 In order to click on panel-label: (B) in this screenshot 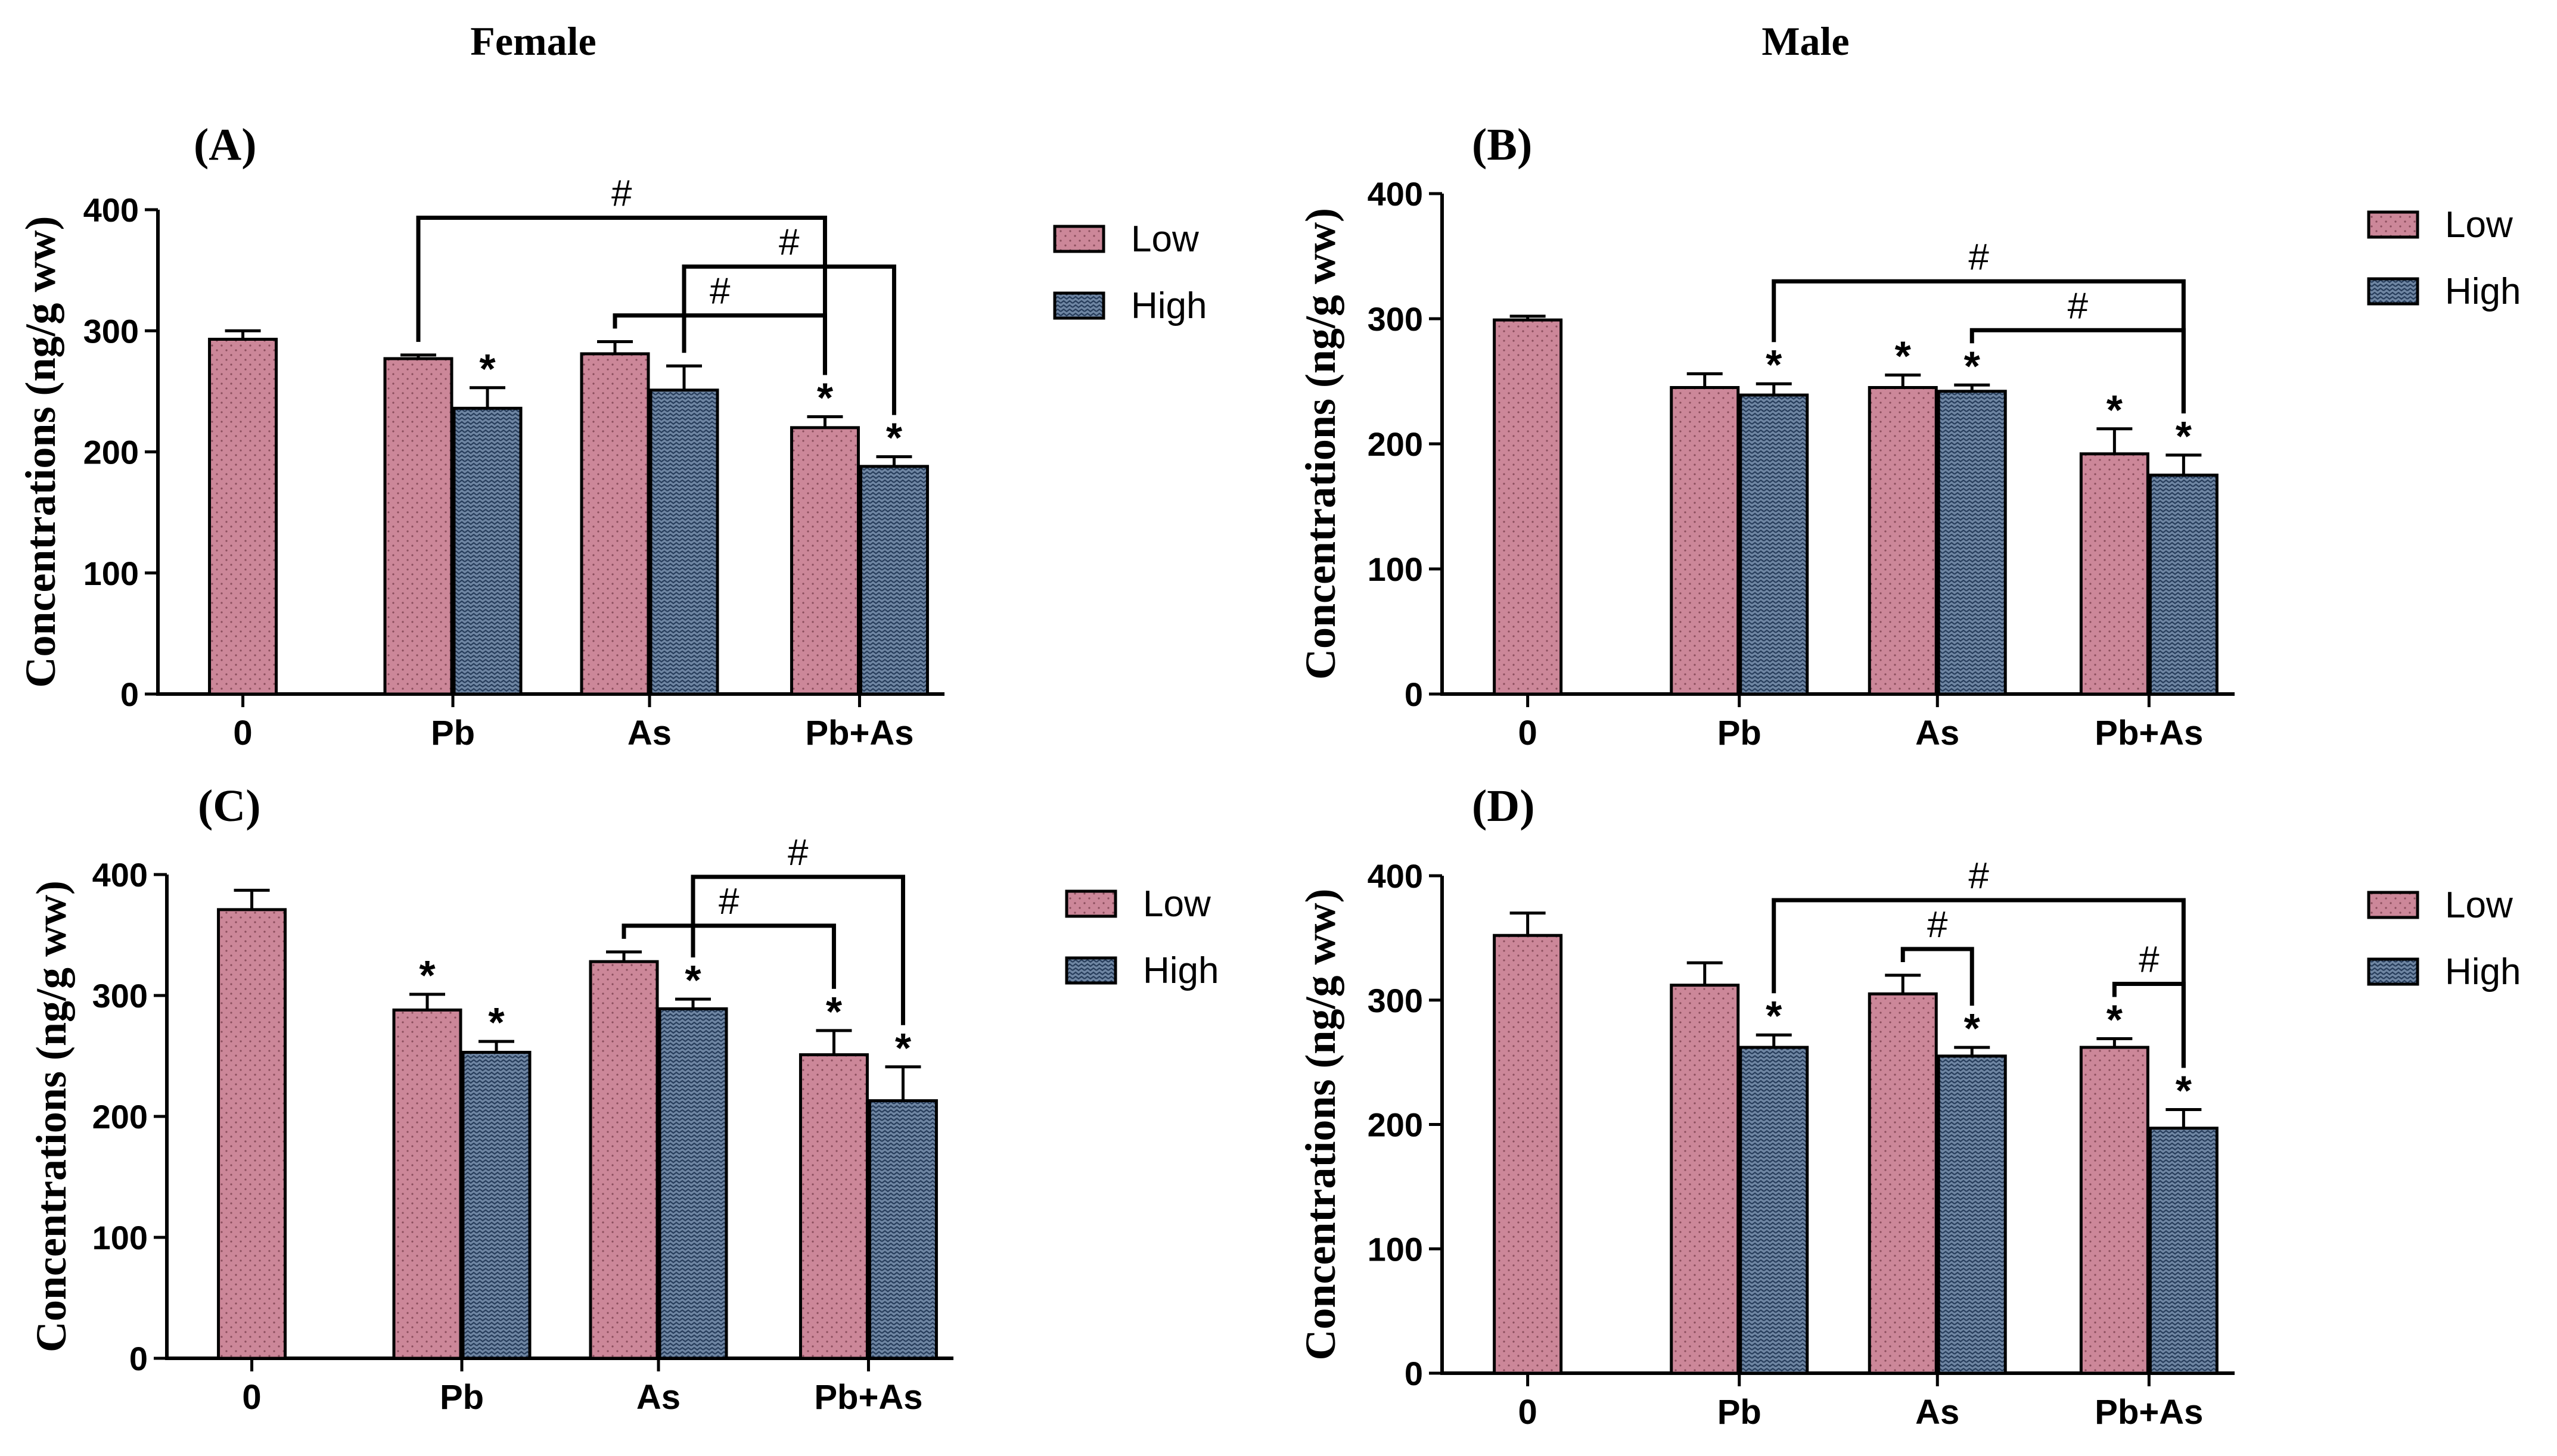, I will do `click(1502, 145)`.